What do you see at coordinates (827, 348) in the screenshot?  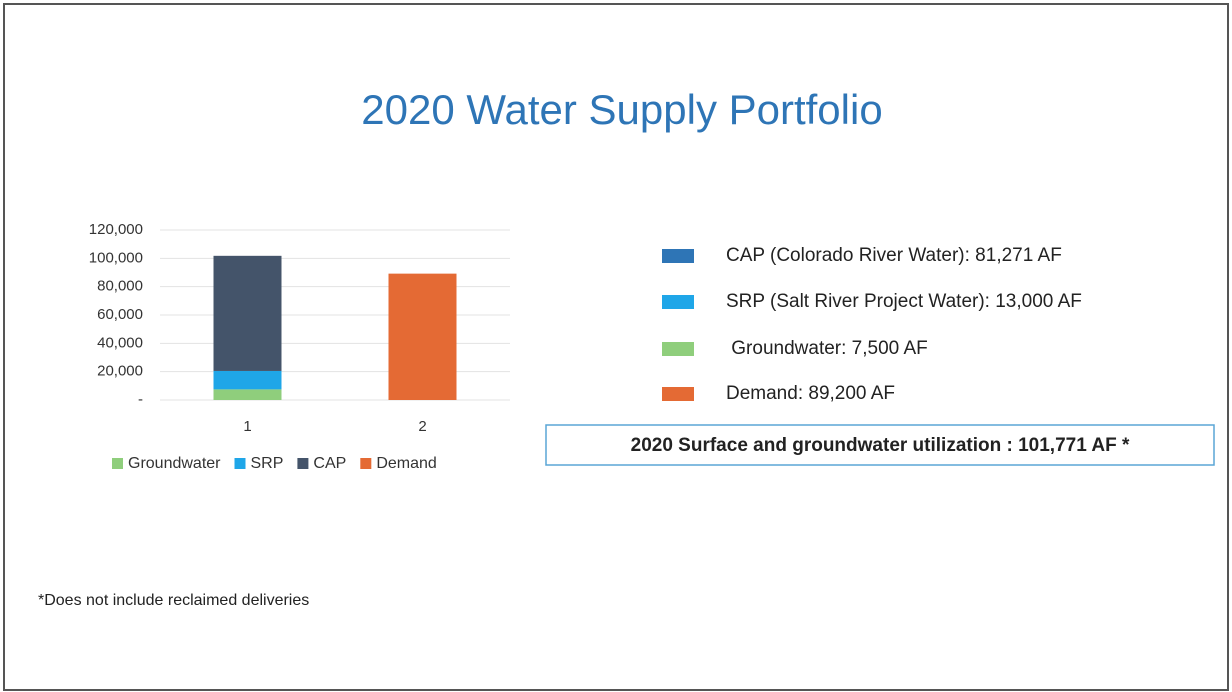 I see `annotation: Groundwater: 7,500 AF` at bounding box center [827, 348].